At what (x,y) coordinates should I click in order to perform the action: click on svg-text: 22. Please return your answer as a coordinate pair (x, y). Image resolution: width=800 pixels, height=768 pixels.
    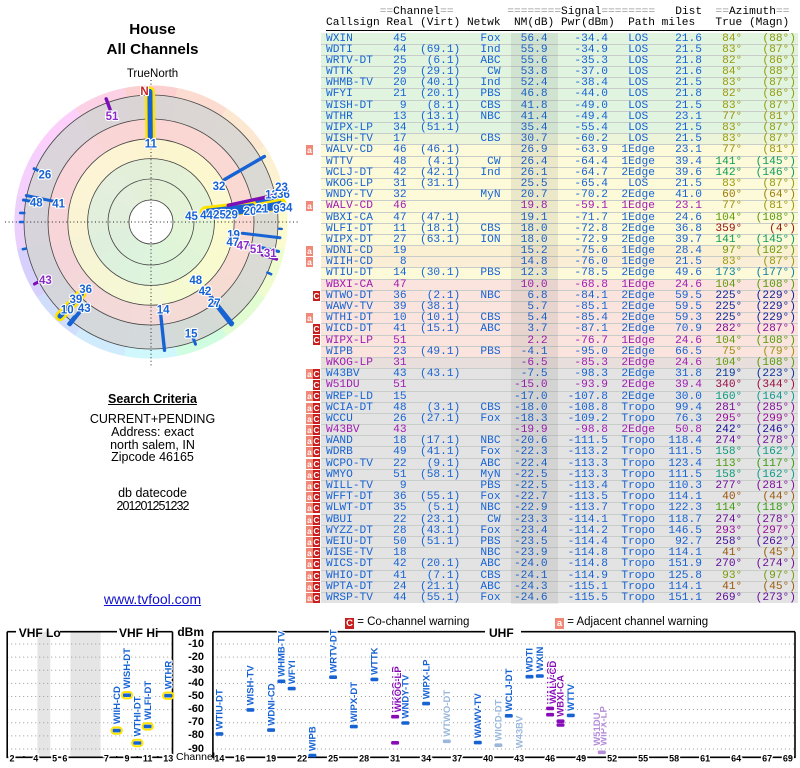
    Looking at the image, I should click on (302, 759).